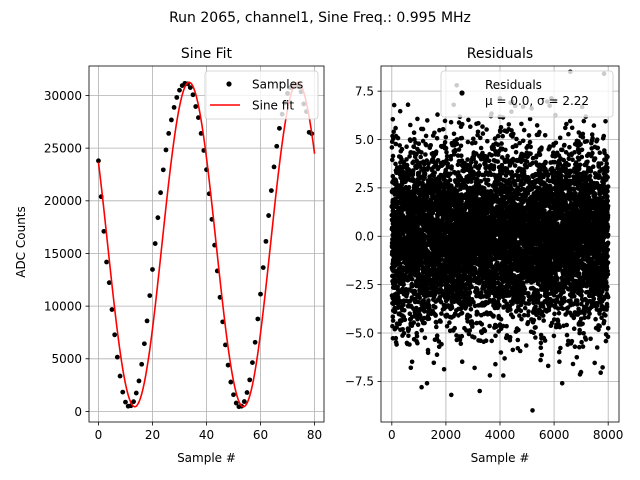 The image size is (640, 480). I want to click on residuals-xtick-label: 6000, so click(554, 435).